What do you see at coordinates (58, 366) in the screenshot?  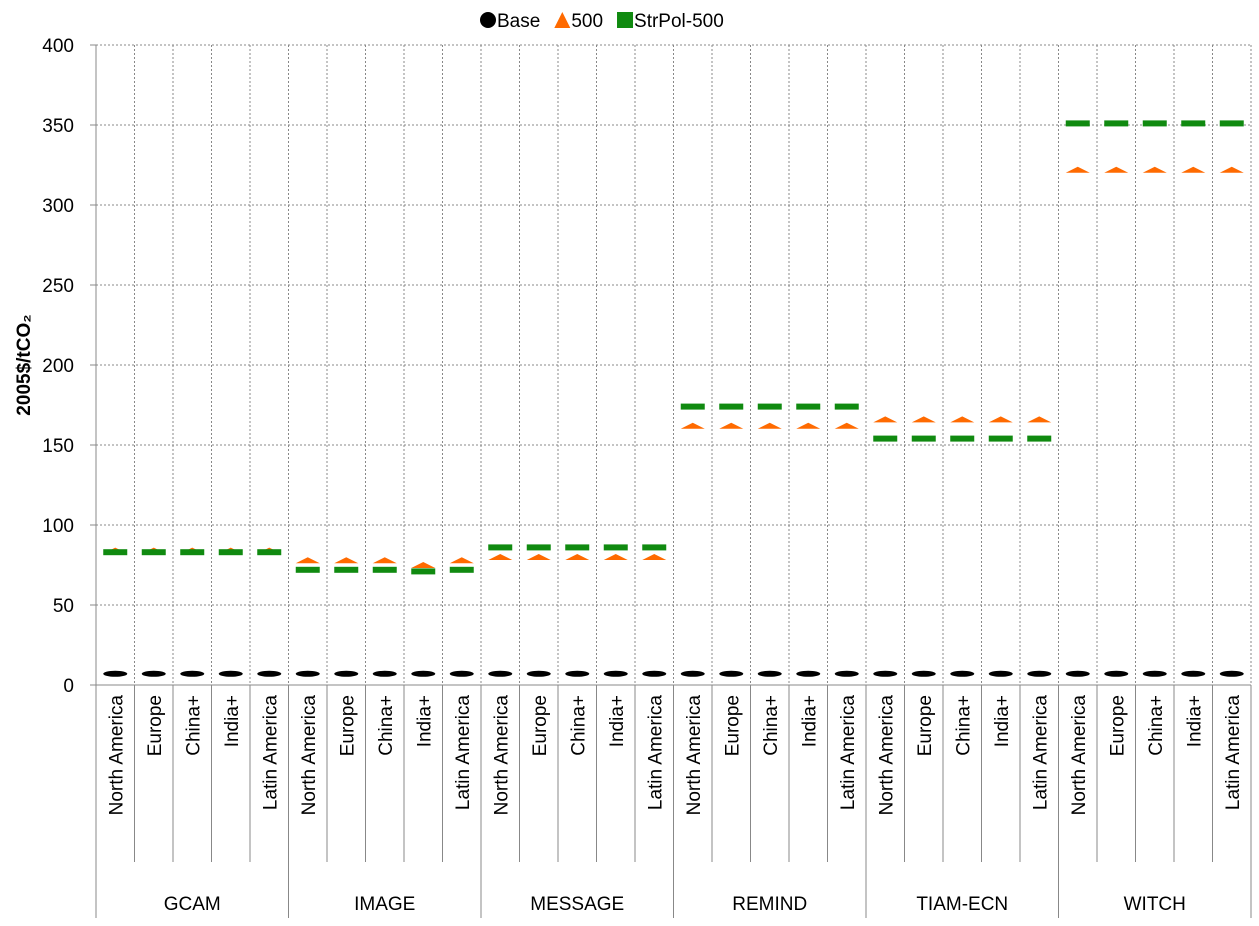 I see `y-tick-label: 200` at bounding box center [58, 366].